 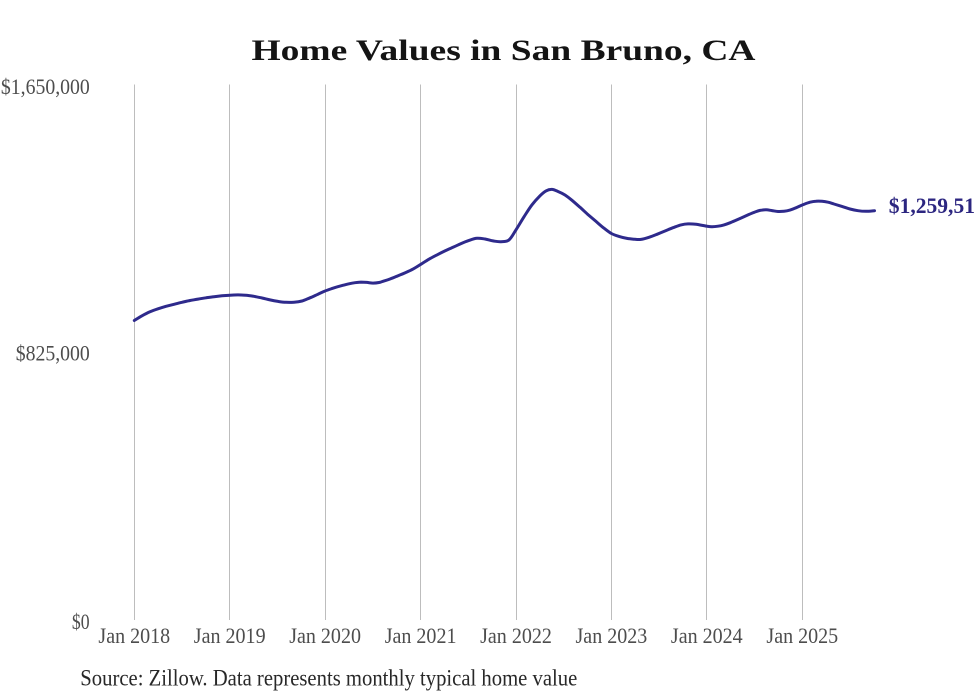 I want to click on svg-text: $1,650,000, so click(x=45, y=86).